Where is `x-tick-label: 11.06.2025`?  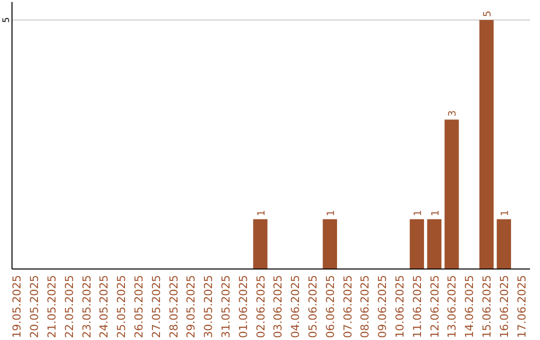
x-tick-label: 11.06.2025 is located at coordinates (417, 306).